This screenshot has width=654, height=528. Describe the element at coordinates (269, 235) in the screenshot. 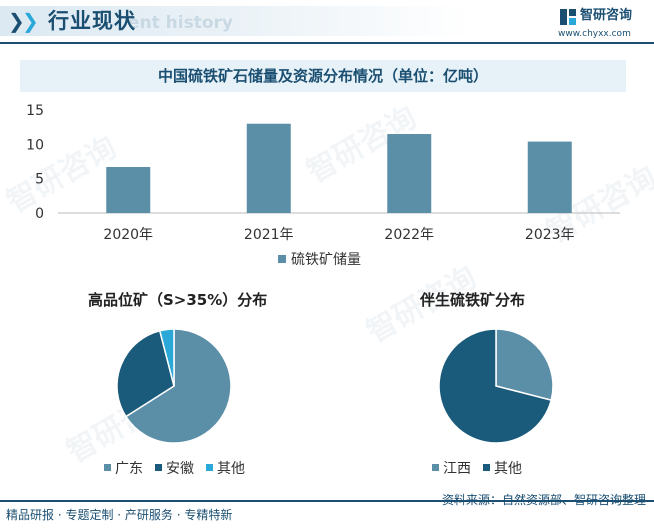

I see `x-tick-label: 2021年` at that location.